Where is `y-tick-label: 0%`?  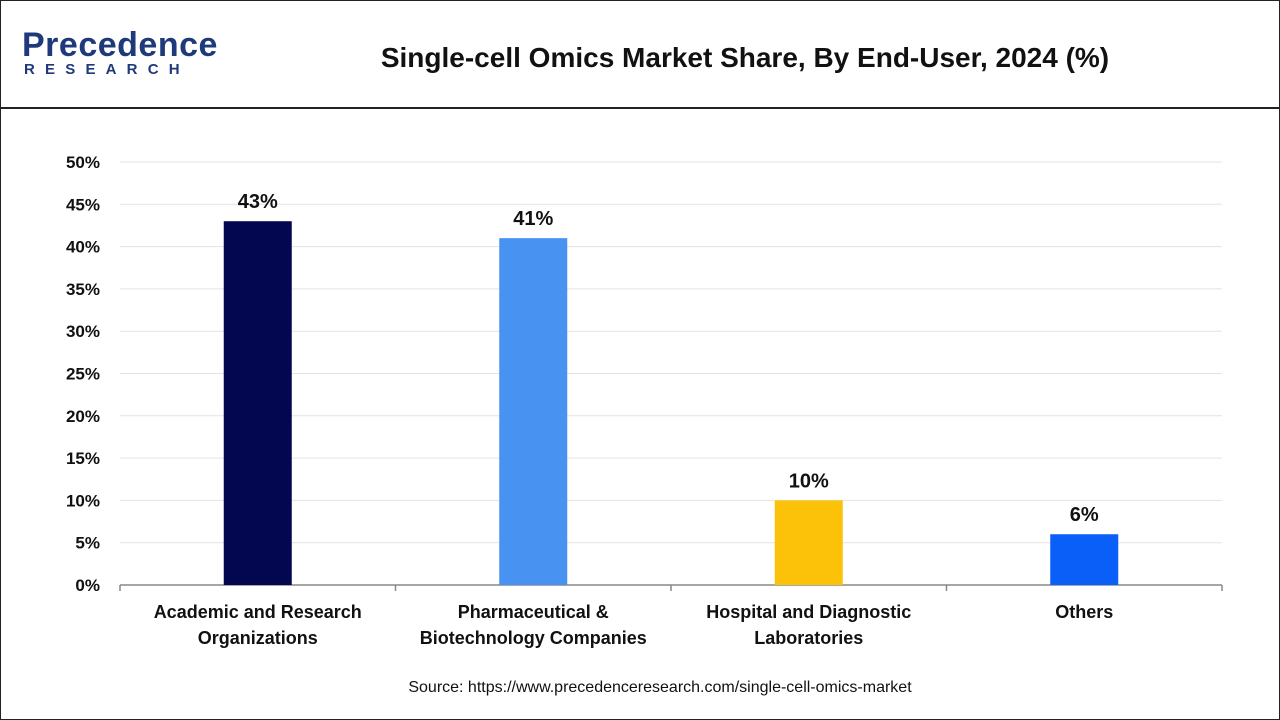
y-tick-label: 0% is located at coordinates (87, 585).